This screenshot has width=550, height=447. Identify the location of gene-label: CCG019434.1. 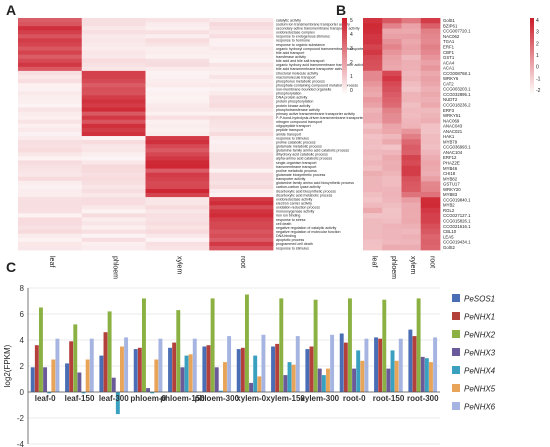
(457, 242).